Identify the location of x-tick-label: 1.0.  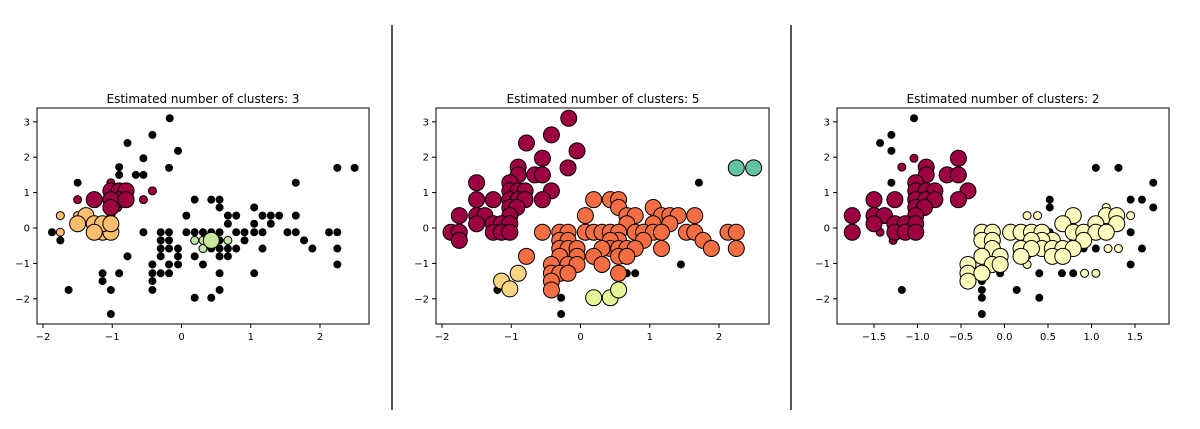
(1092, 337).